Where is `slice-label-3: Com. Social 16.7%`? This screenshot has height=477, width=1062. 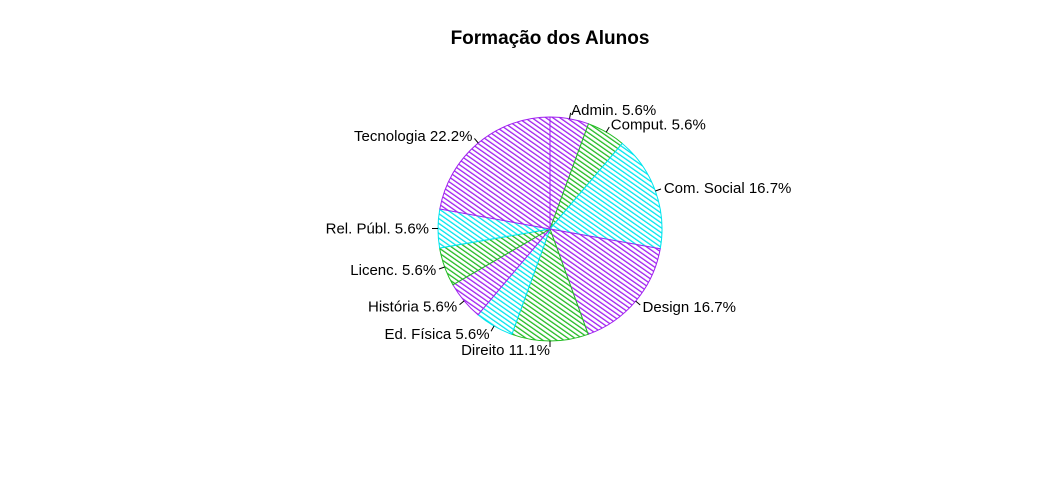
slice-label-3: Com. Social 16.7% is located at coordinates (728, 188).